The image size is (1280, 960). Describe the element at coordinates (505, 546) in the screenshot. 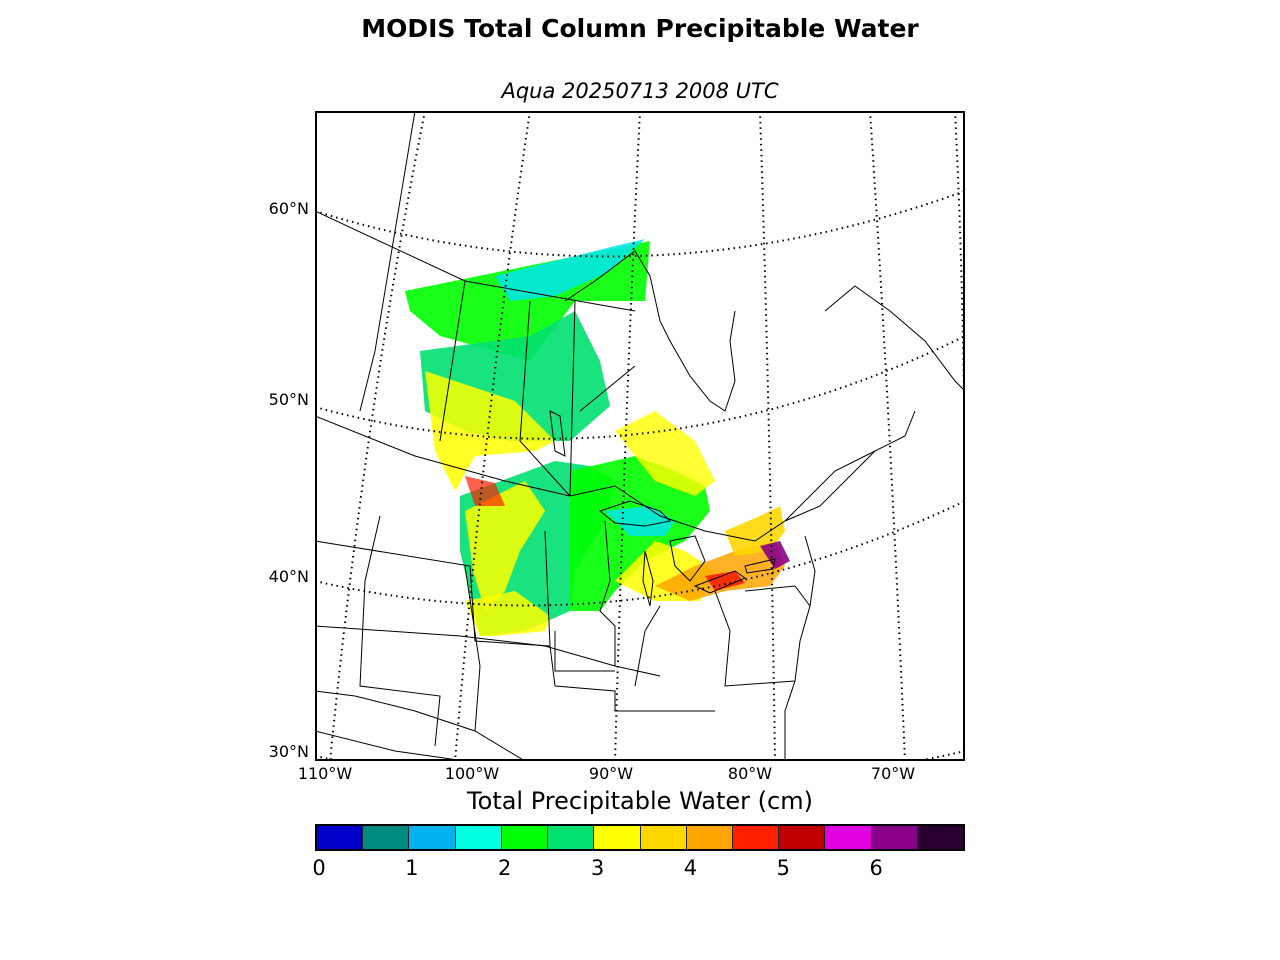

I see `swath-dakota-yellow` at that location.